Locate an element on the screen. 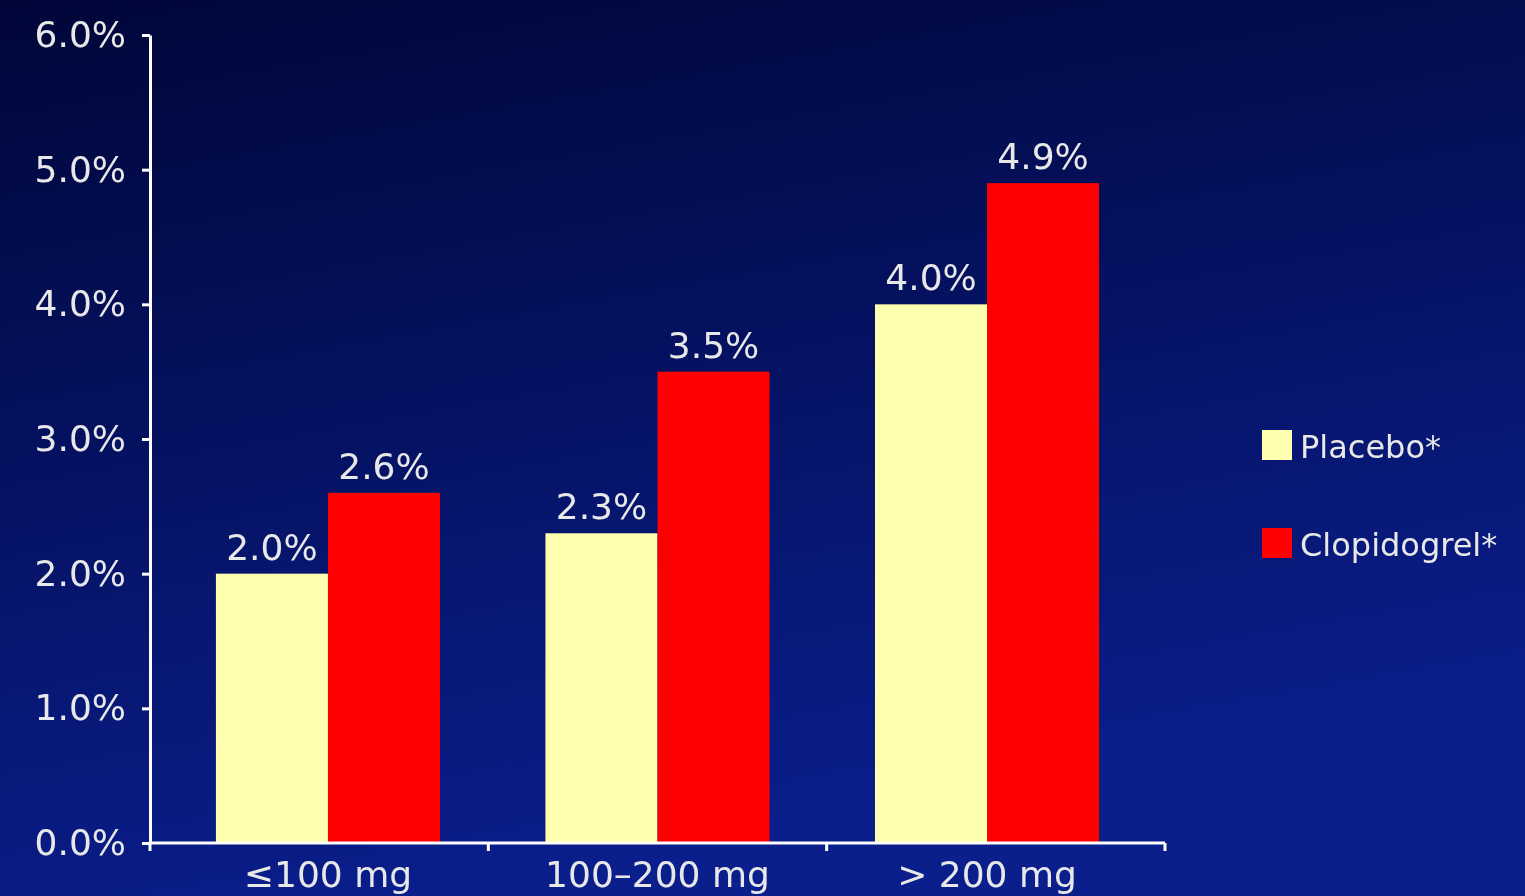 This screenshot has width=1525, height=896. y-tick-label: 0.0% is located at coordinates (80, 843).